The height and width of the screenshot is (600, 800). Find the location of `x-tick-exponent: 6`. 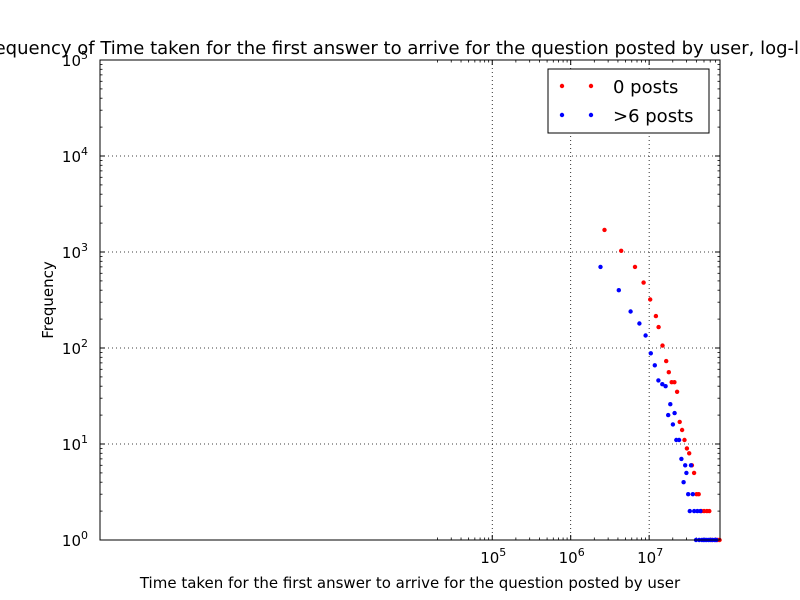

x-tick-exponent: 6 is located at coordinates (581, 552).